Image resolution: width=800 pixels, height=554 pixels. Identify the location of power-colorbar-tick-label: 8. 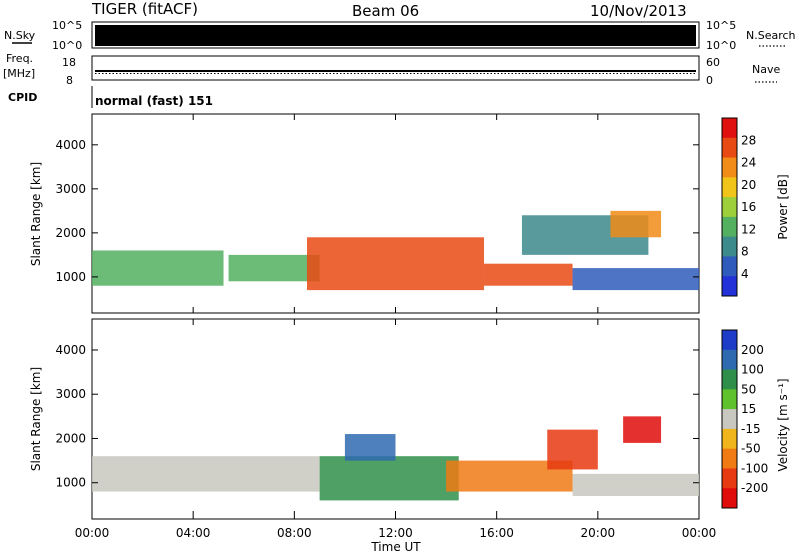
(745, 252).